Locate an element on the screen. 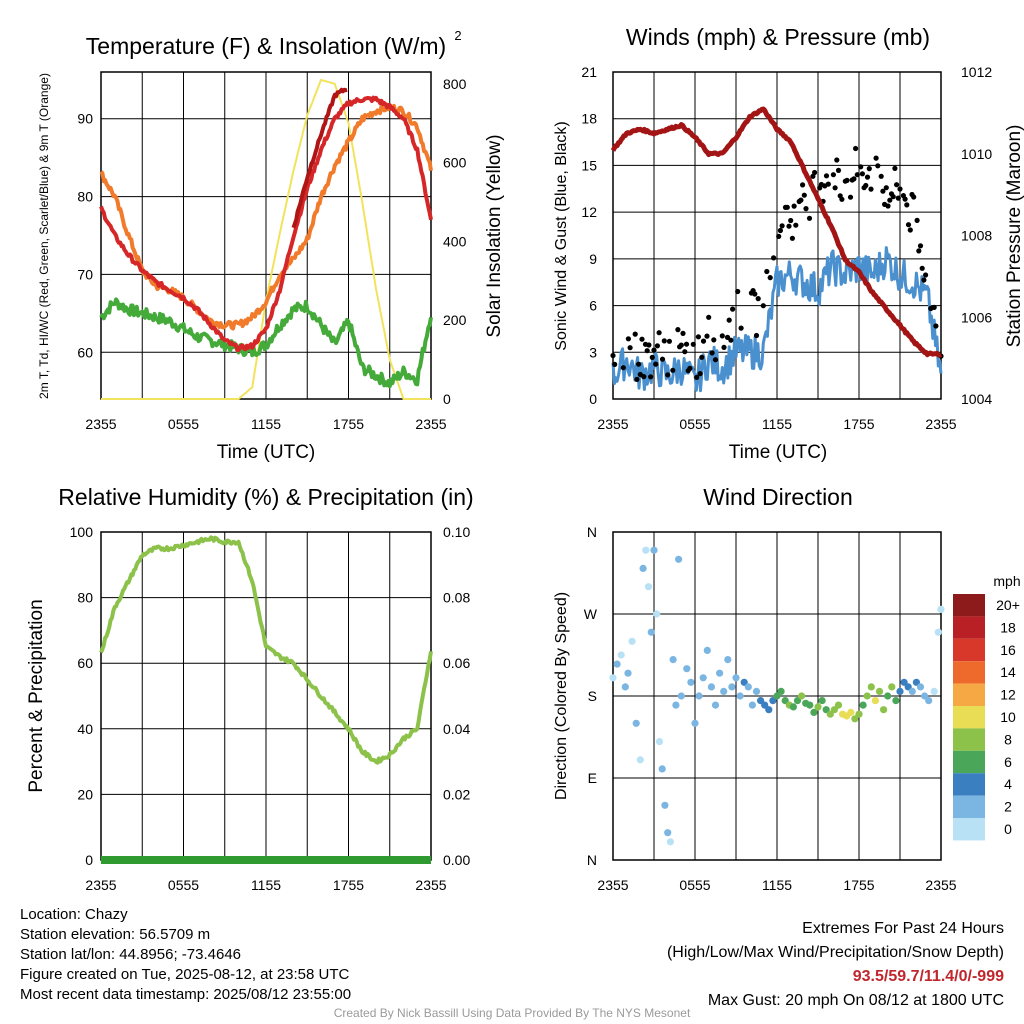 This screenshot has height=1024, width=1024. chart-title-superscript: 2 is located at coordinates (457, 35).